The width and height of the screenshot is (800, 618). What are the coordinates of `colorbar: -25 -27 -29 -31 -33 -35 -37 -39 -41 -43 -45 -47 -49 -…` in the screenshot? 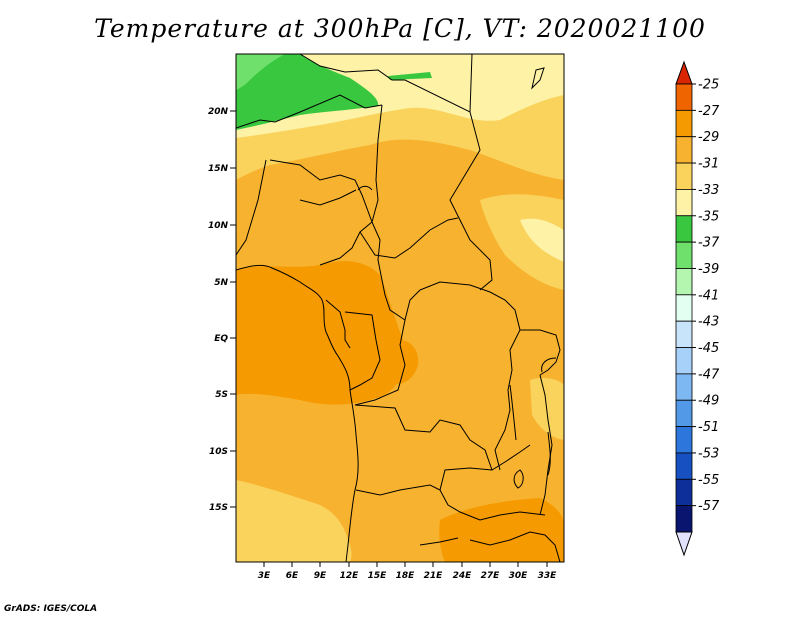 It's located at (697, 308).